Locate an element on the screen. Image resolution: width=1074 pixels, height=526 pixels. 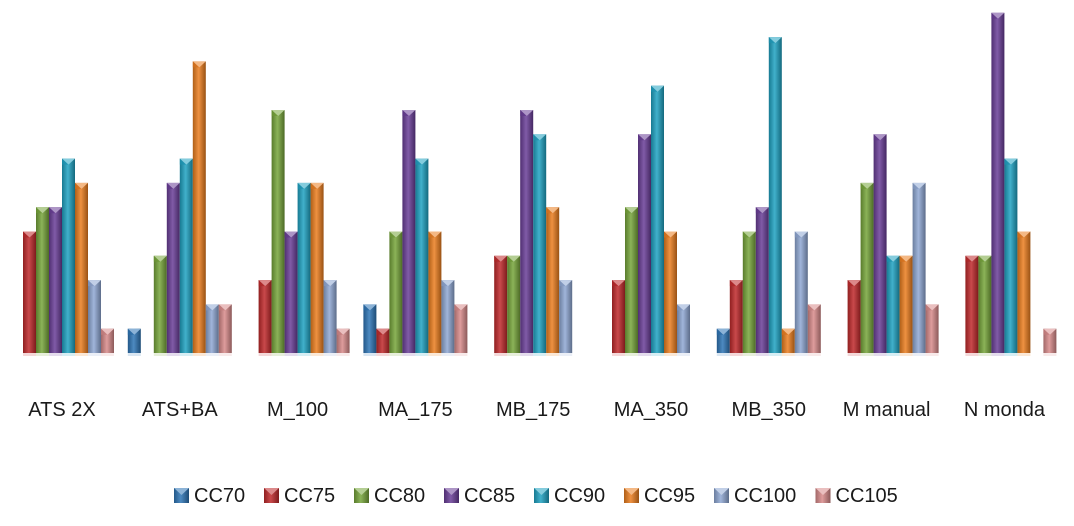
legend-item-cc100: CC100 is located at coordinates (755, 496).